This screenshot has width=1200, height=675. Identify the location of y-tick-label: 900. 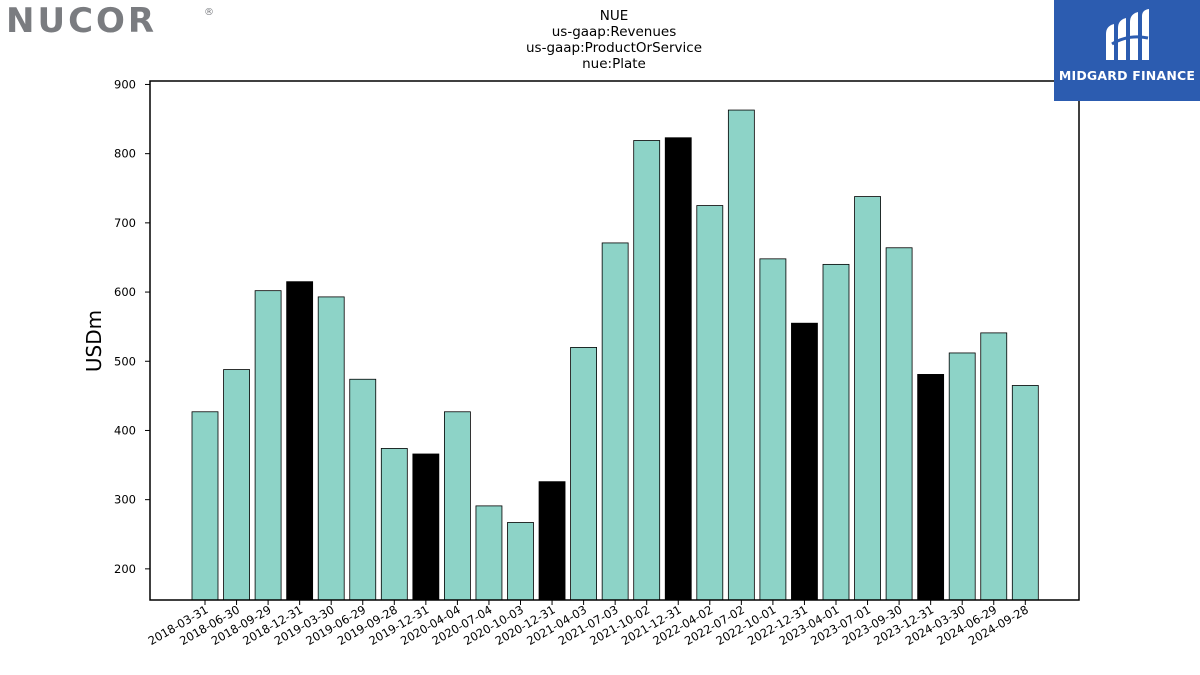
(125, 84).